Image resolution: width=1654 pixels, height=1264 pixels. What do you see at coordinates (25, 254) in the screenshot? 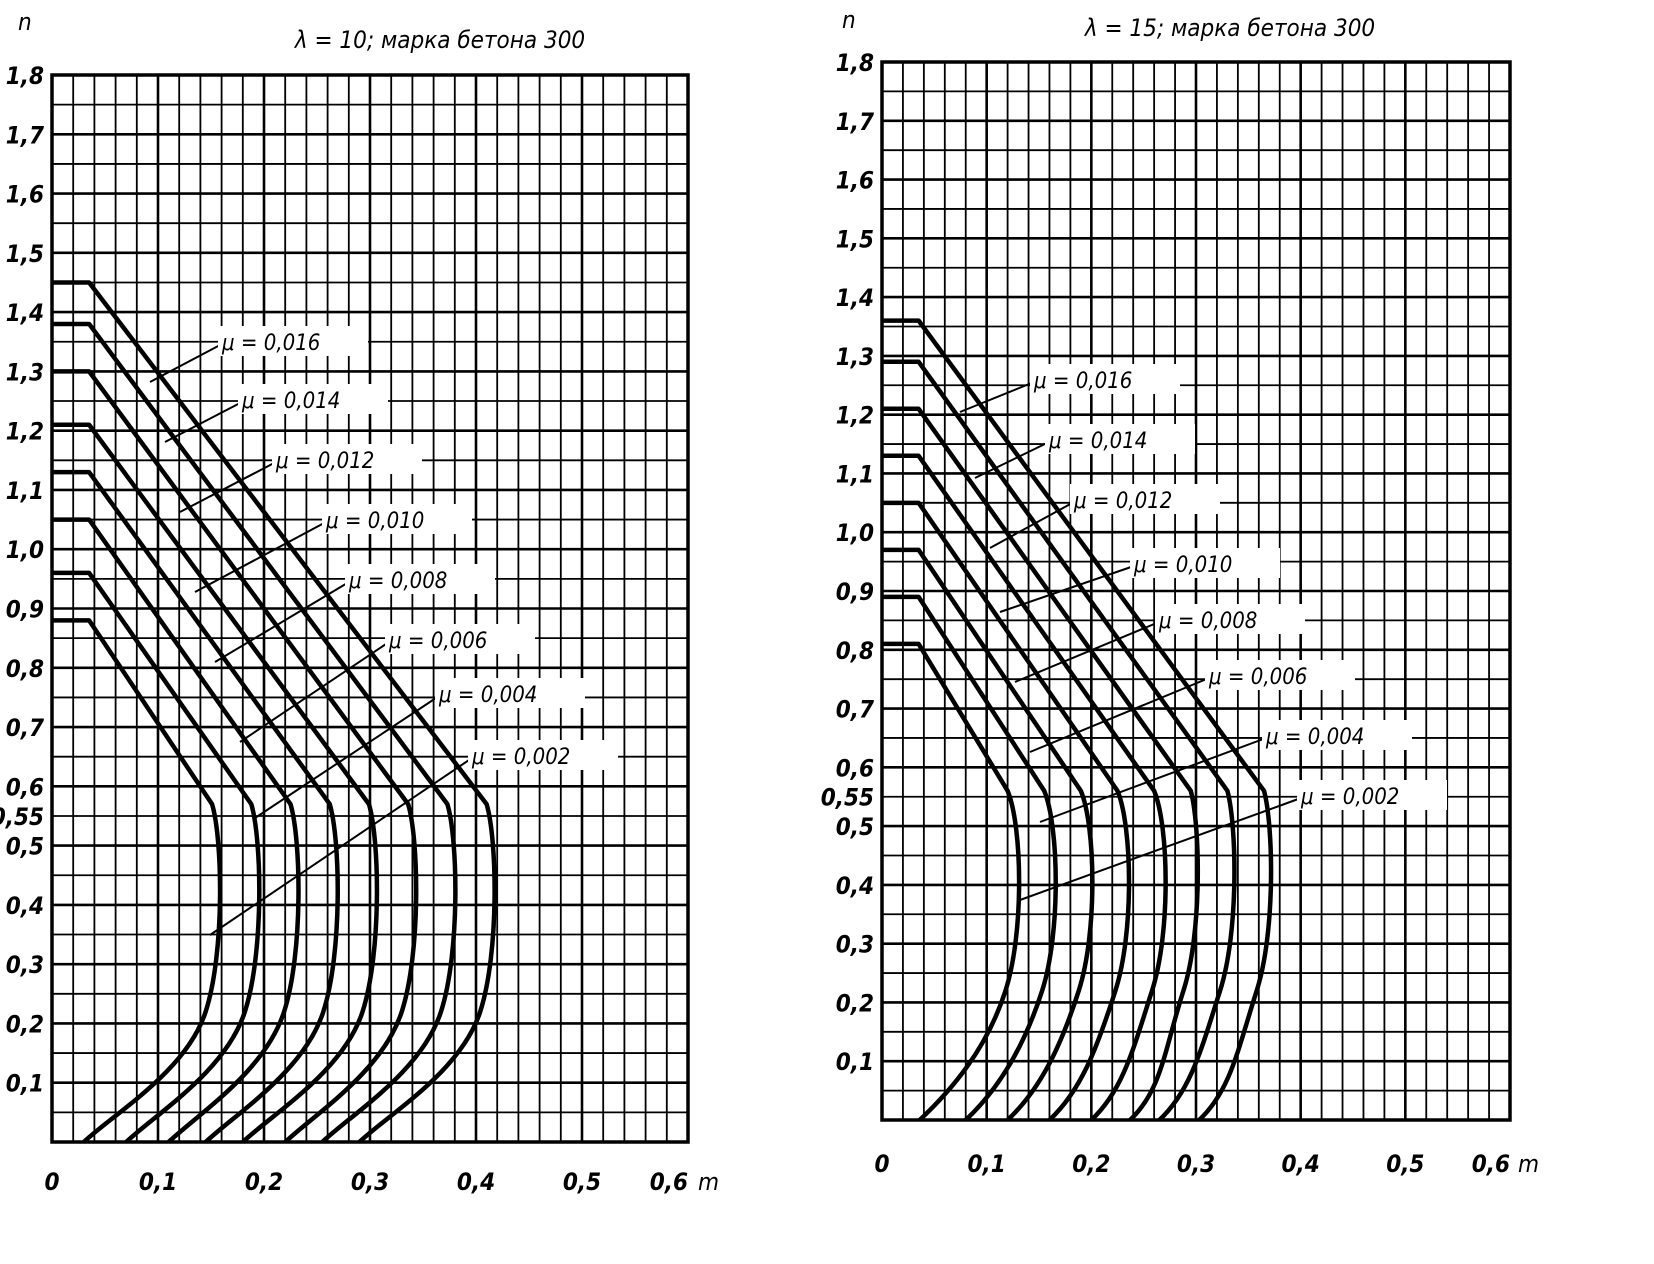
I see `y-tick-label: 1,5` at bounding box center [25, 254].